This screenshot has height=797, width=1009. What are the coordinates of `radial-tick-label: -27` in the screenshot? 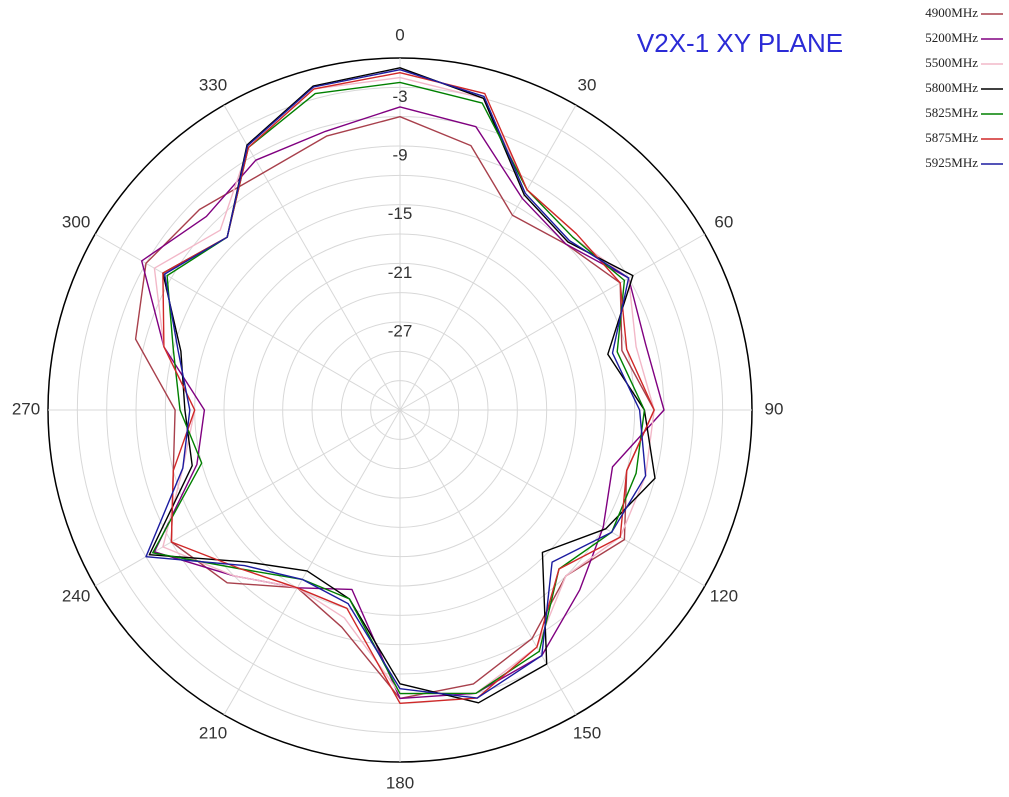 It's located at (400, 330).